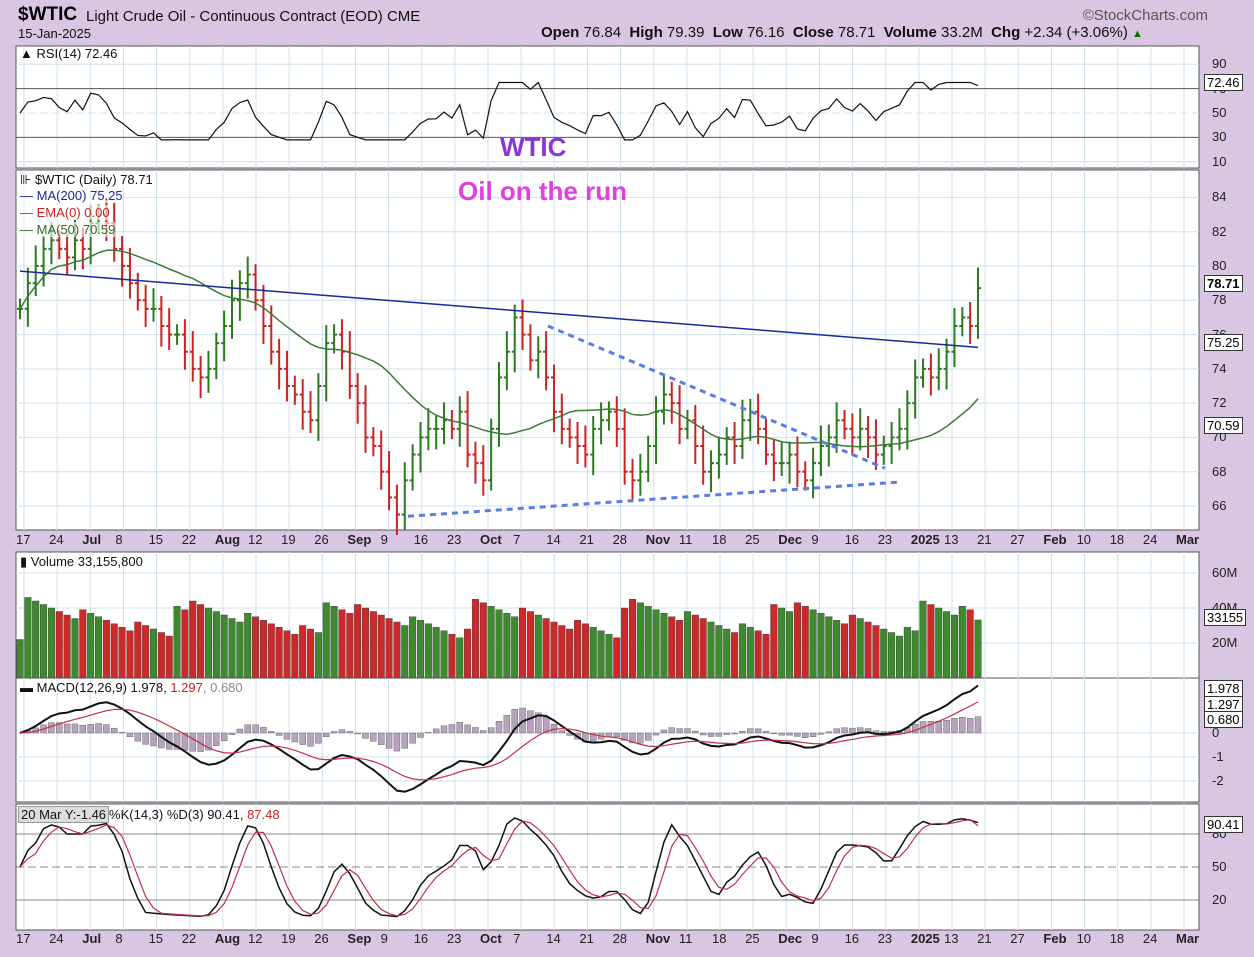 This screenshot has height=957, width=1254. I want to click on price-tick: 78, so click(1219, 300).